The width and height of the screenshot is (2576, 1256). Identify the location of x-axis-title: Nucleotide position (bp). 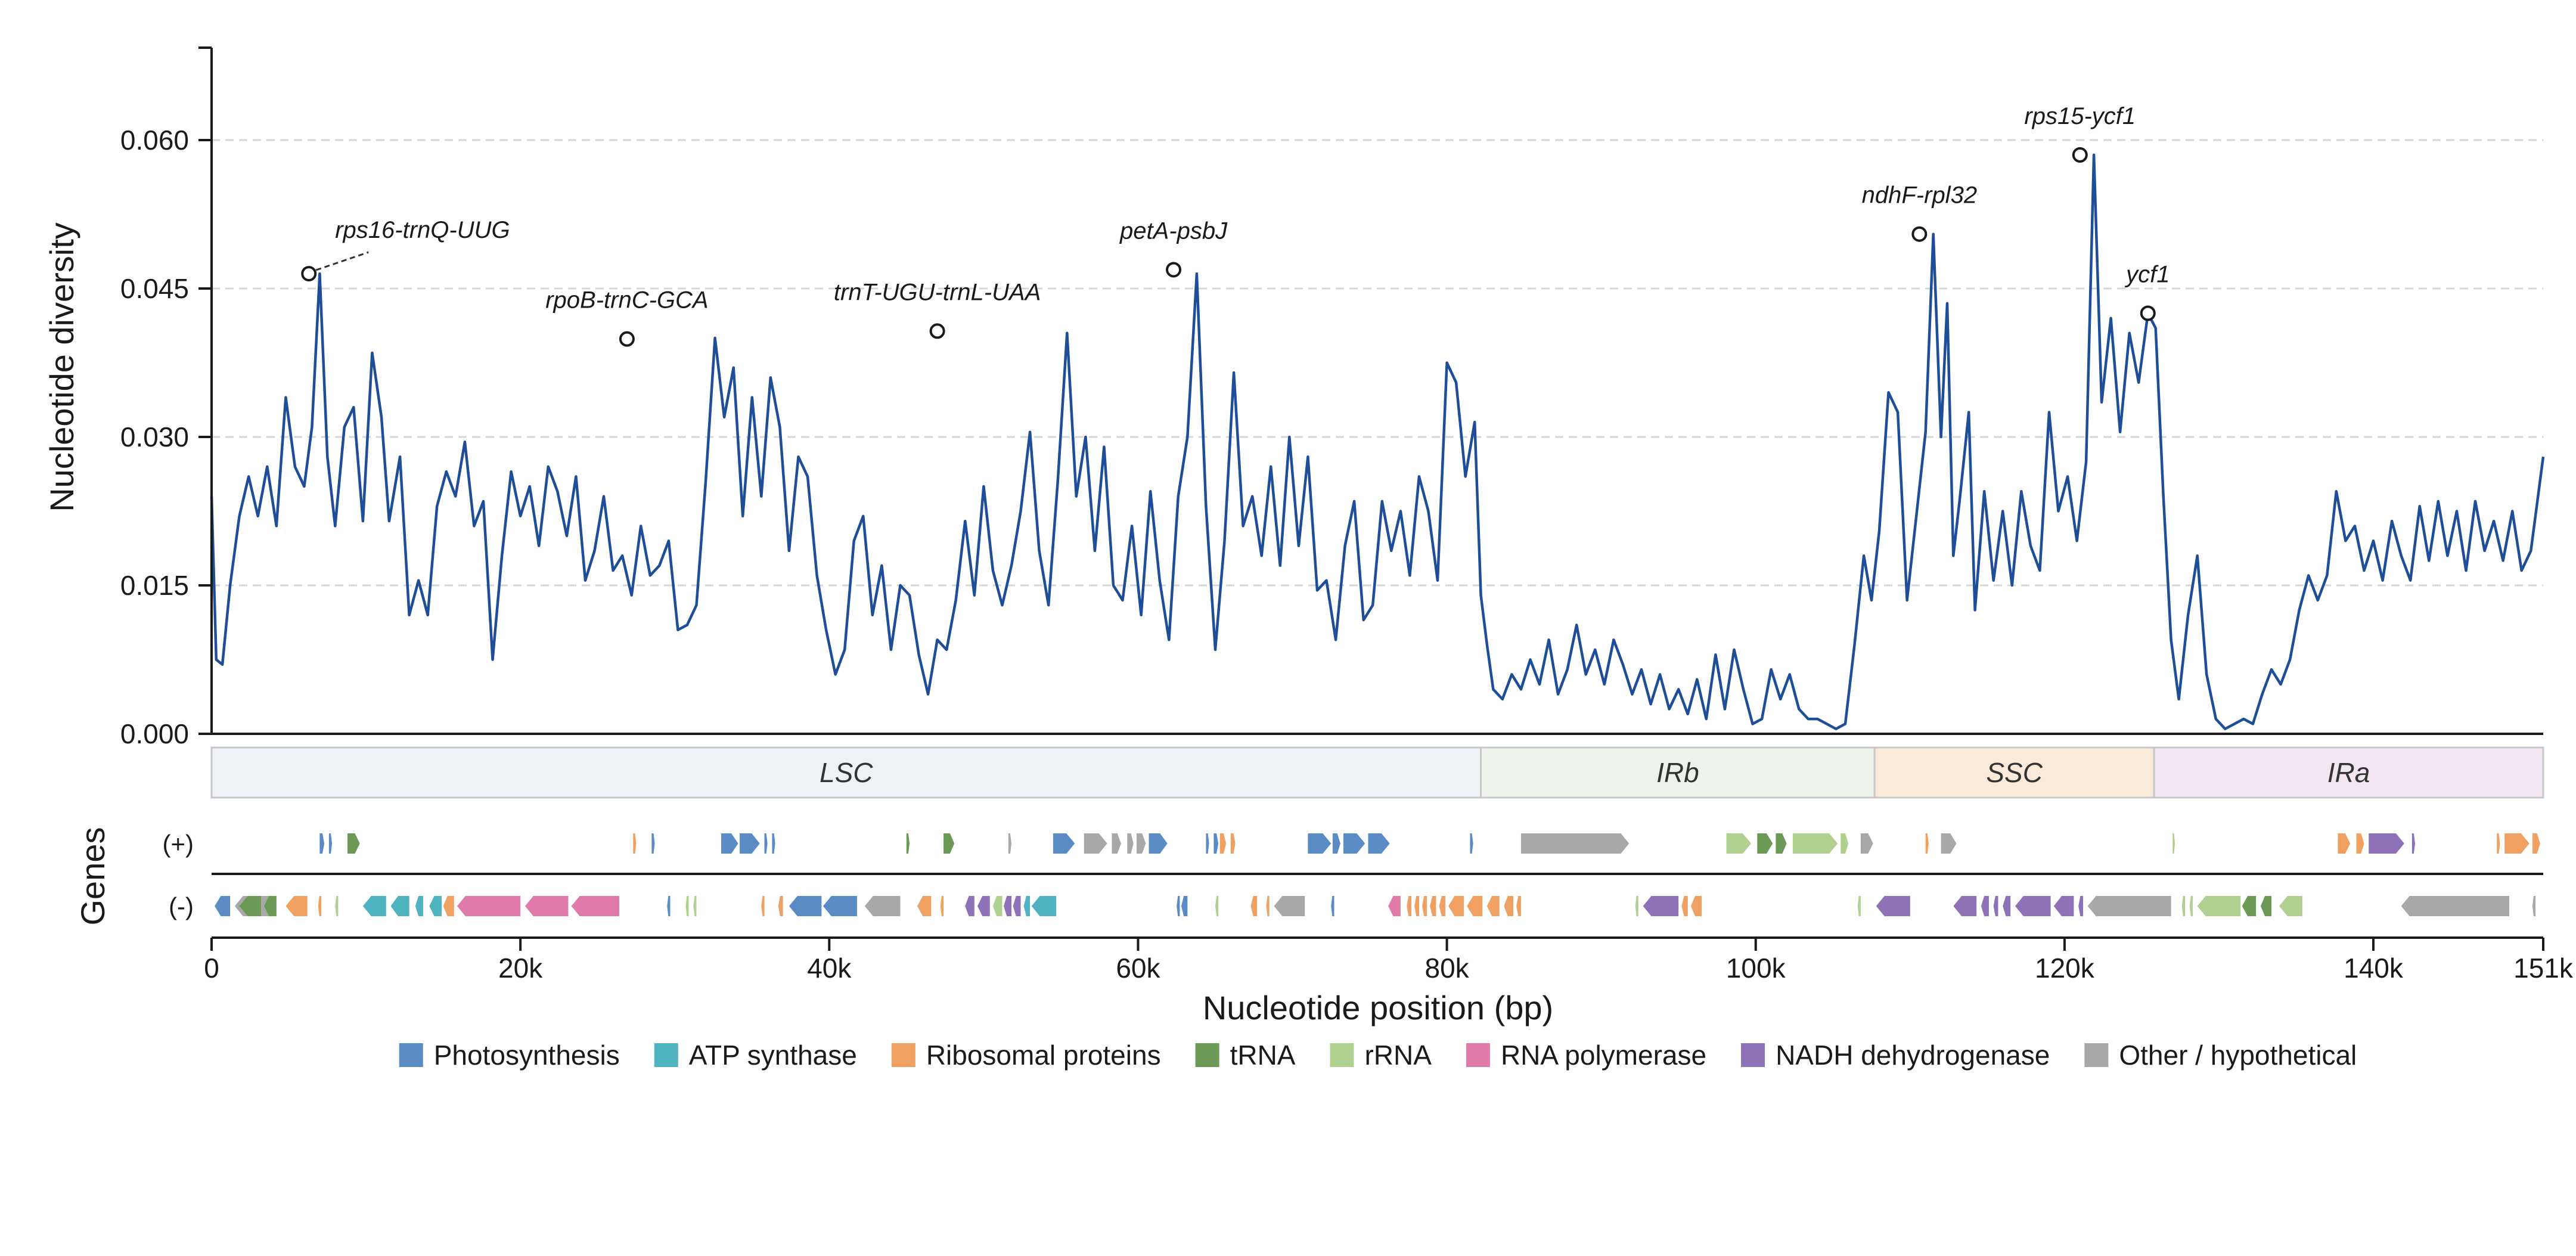
(1378, 1007).